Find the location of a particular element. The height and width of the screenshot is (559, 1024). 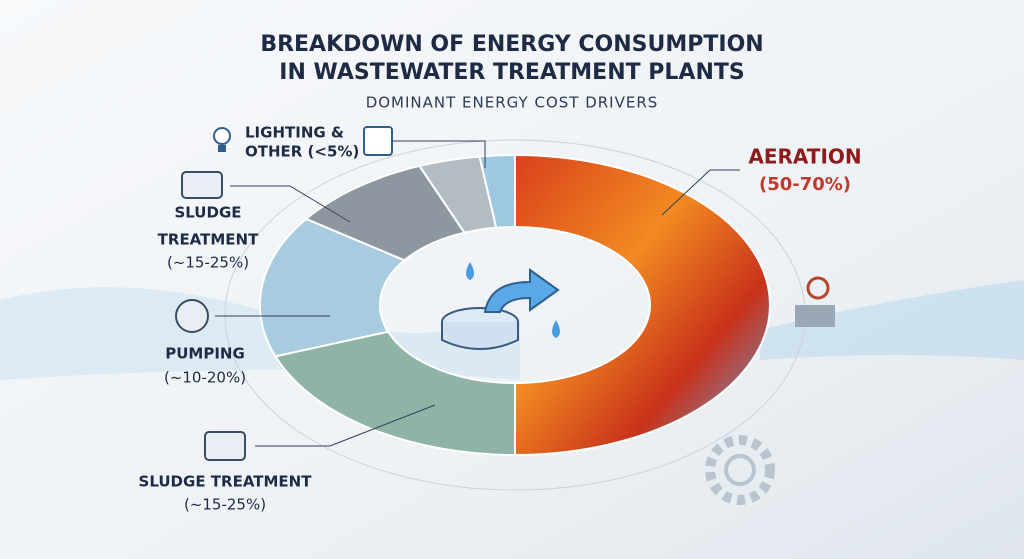

subtitle: DOMINANT ENERGY COST DRIVERS is located at coordinates (512, 103).